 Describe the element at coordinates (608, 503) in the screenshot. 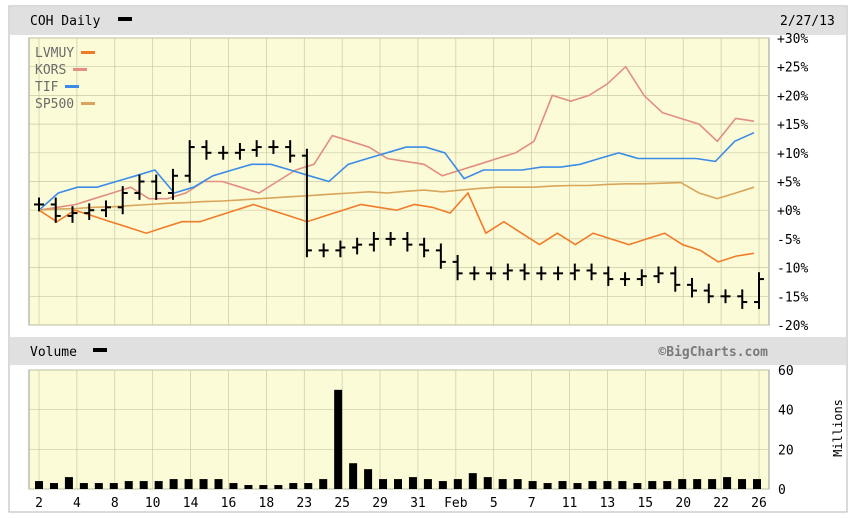

I see `x-tick-label: 13` at that location.